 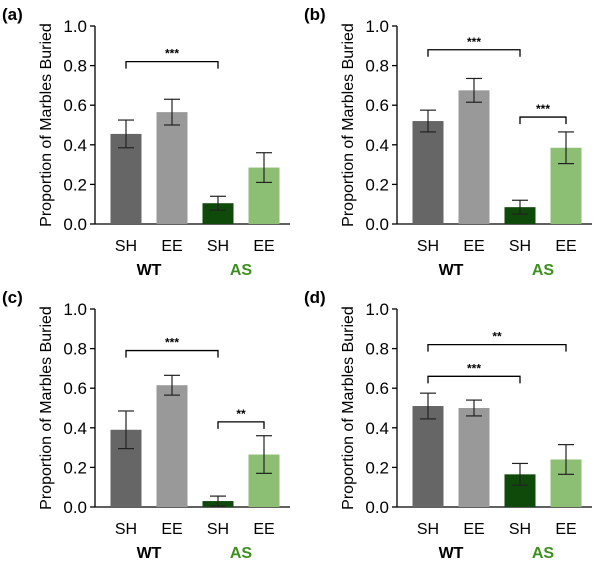 What do you see at coordinates (315, 14) in the screenshot?
I see `panel-label: (b)` at bounding box center [315, 14].